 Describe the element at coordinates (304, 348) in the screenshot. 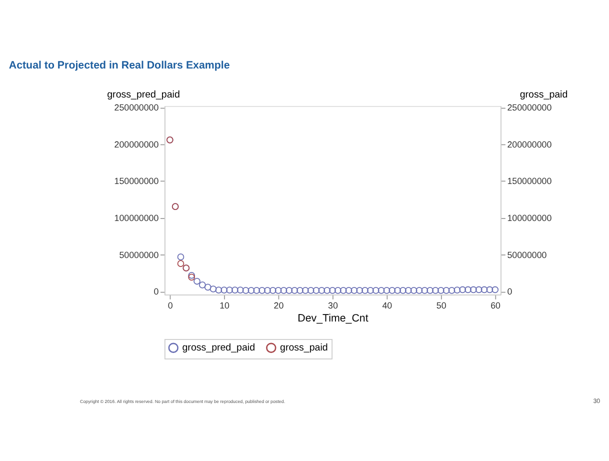

I see `legend-label: gross_paid` at that location.